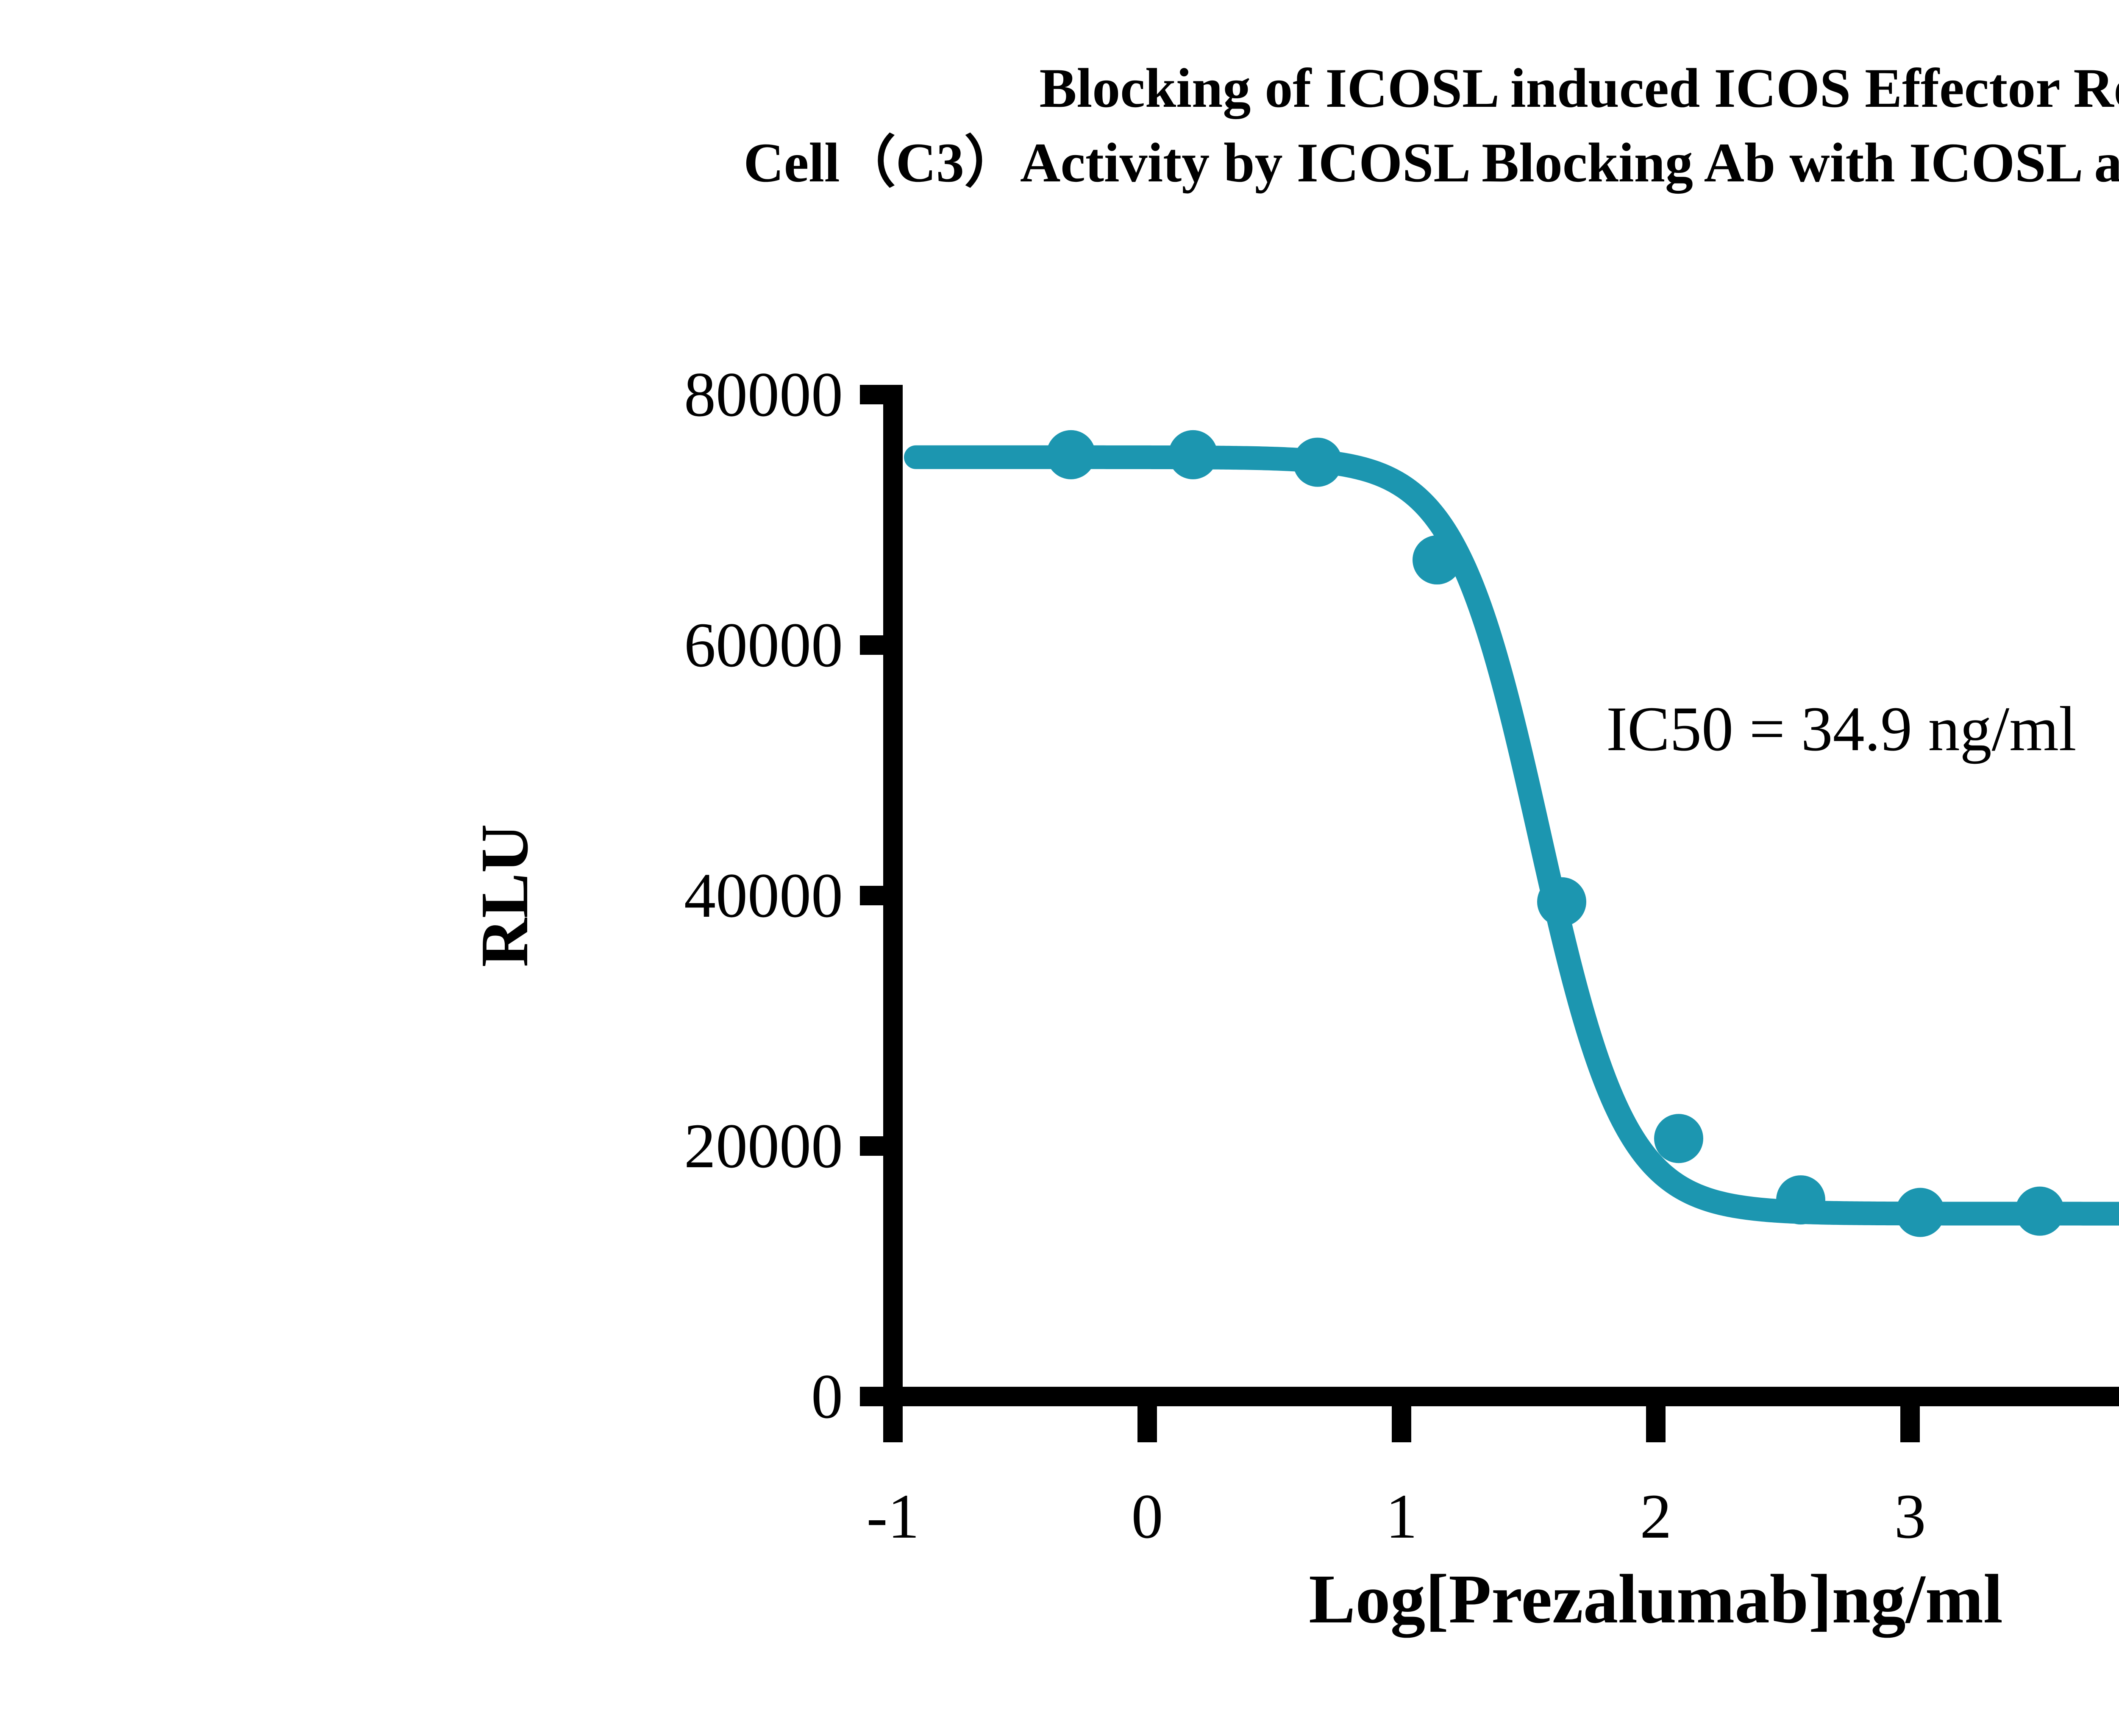 Image resolution: width=2119 pixels, height=1736 pixels. I want to click on x-tick-label-3: 2, so click(1656, 1516).